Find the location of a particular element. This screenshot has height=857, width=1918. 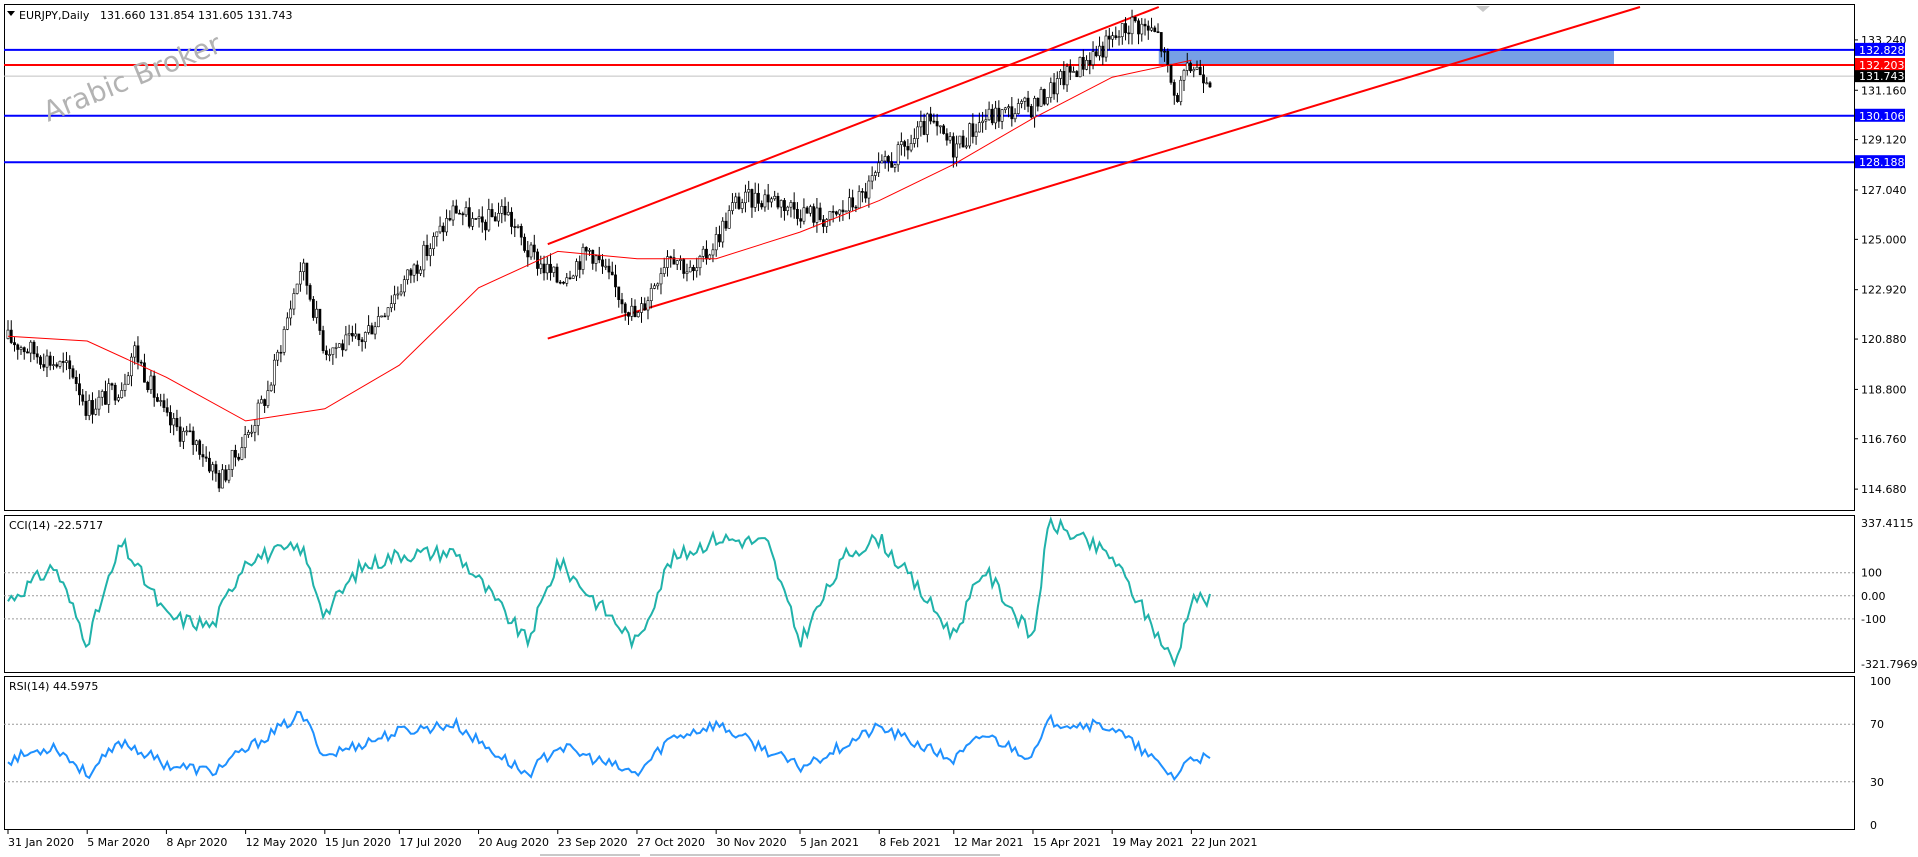

time-tick-label: 19 May 2021 is located at coordinates (1148, 842).